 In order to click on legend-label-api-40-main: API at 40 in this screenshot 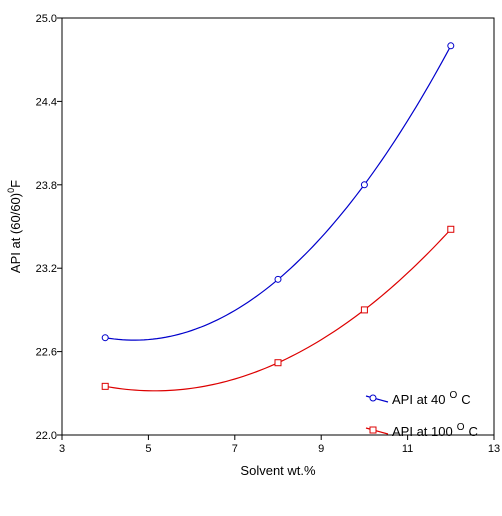, I will do `click(418, 399)`.